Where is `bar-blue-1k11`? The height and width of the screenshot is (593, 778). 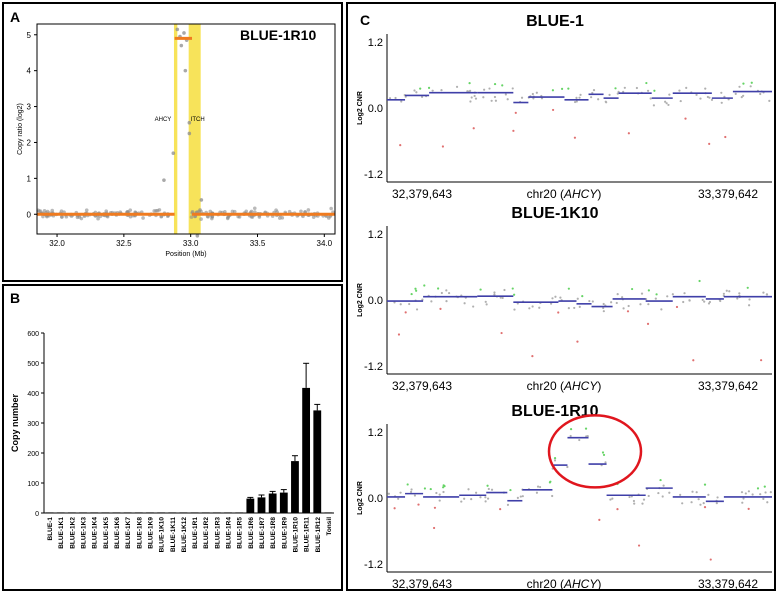
bar-blue-1k11 is located at coordinates (172, 512).